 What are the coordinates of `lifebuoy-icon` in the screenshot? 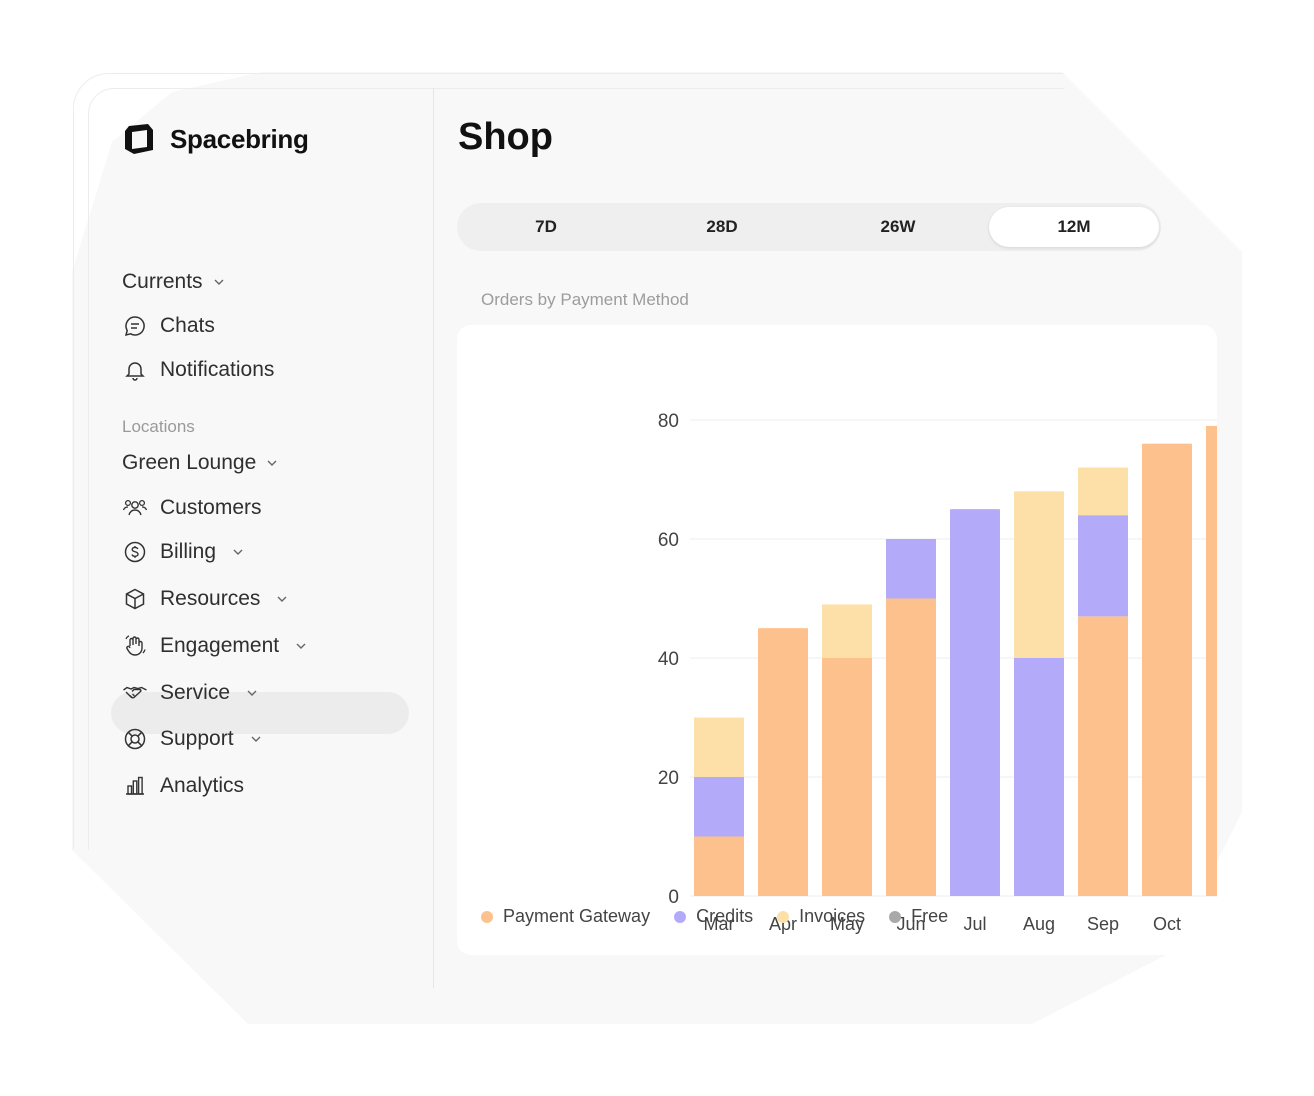 It's located at (135, 739).